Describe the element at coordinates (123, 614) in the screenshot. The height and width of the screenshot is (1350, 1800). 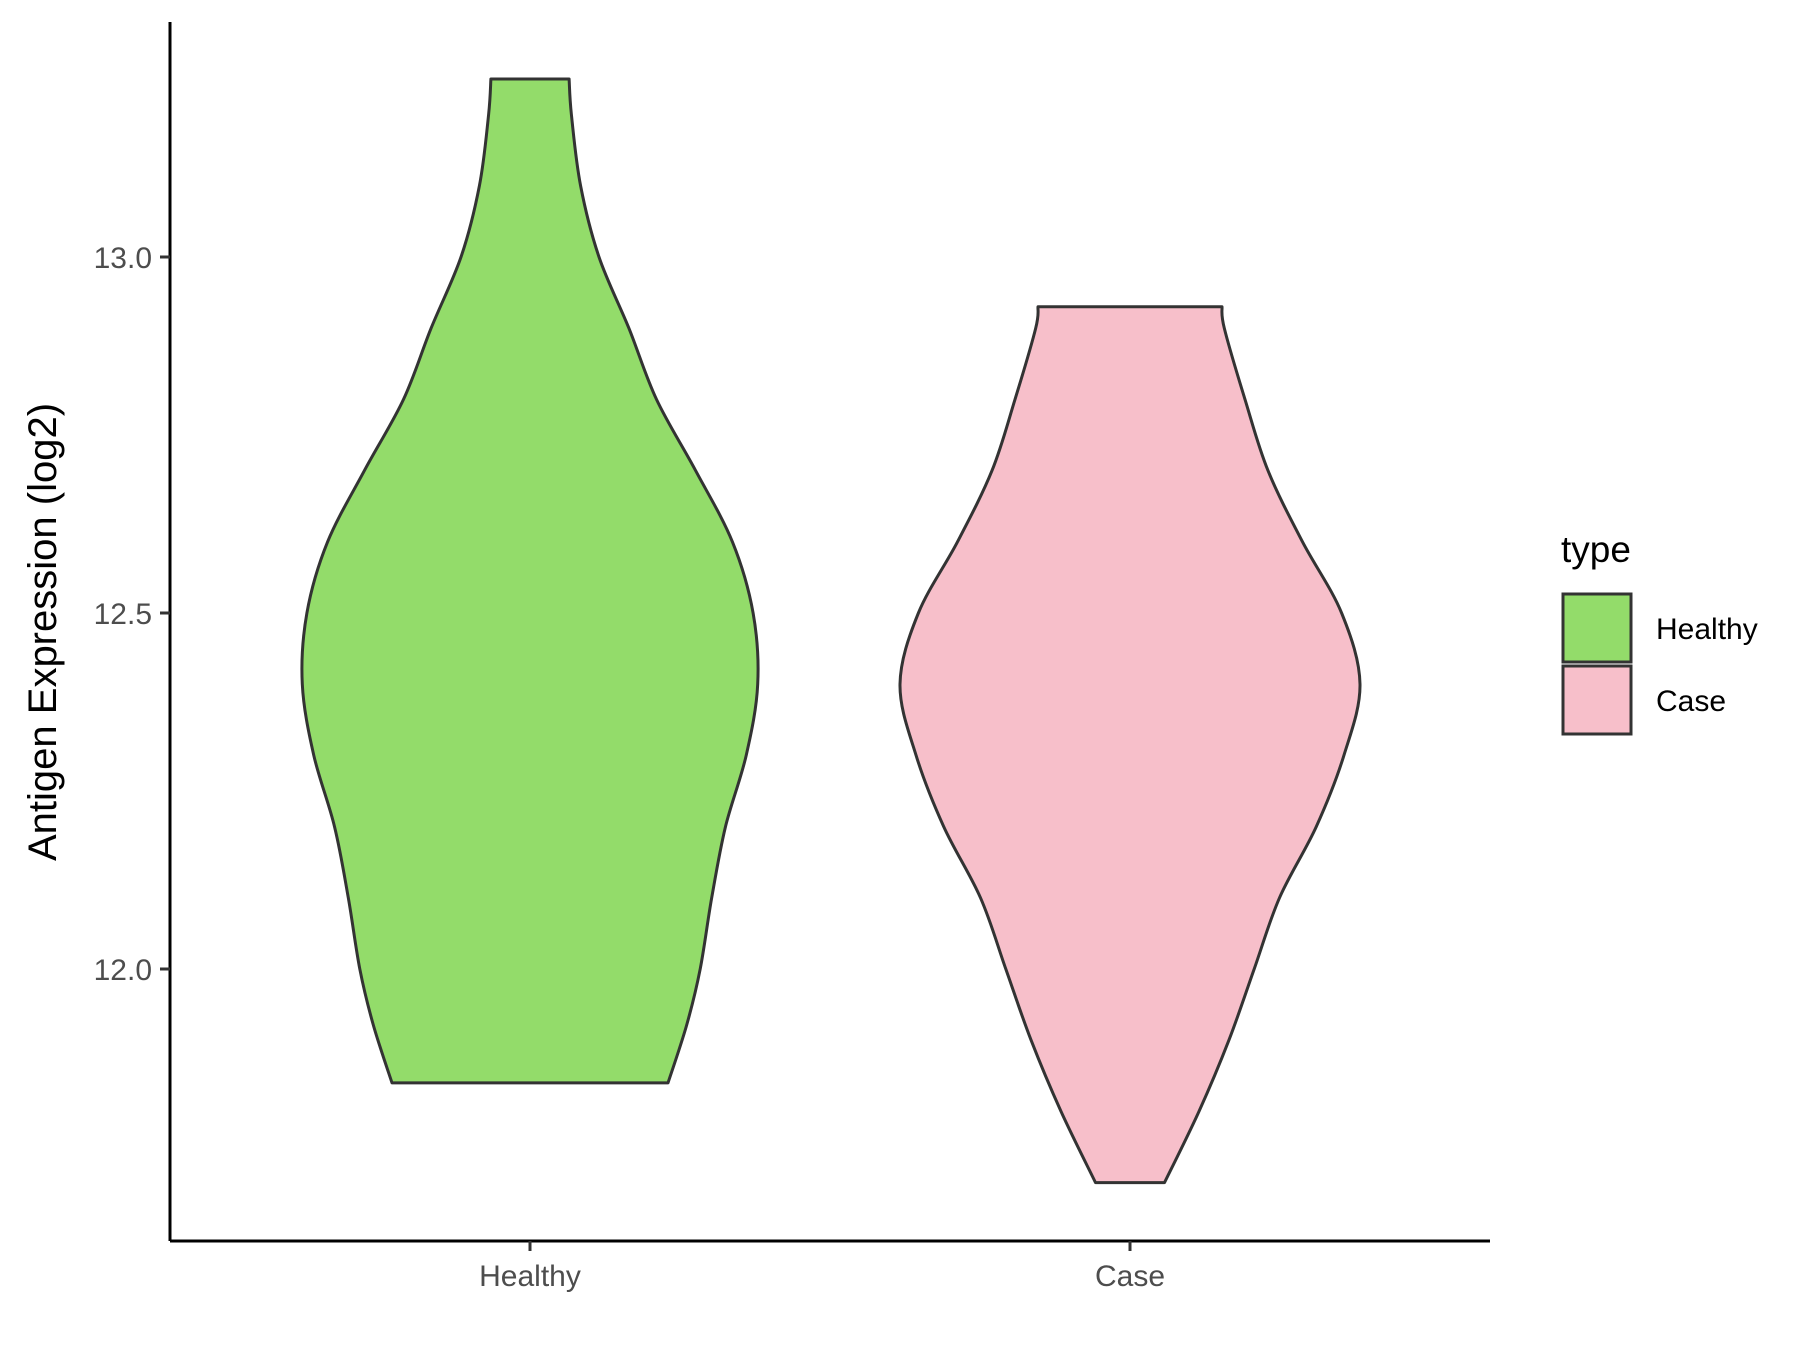
I see `y-tick-label: 12.5` at that location.